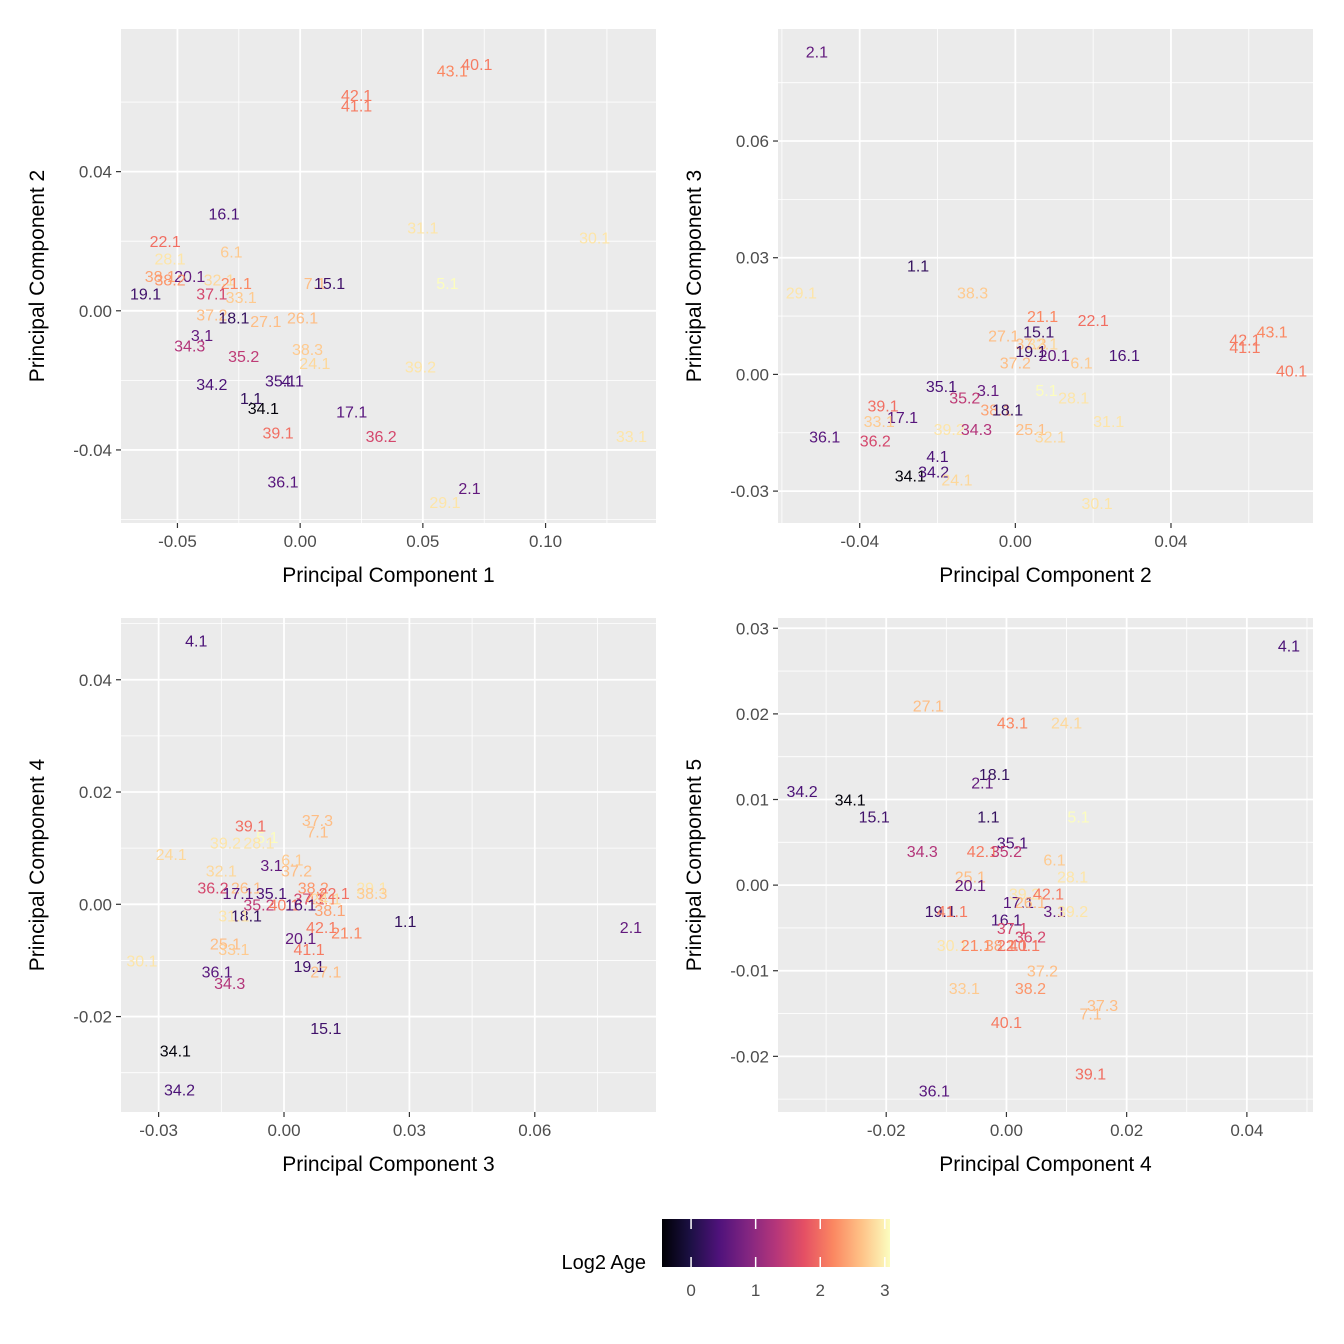 This screenshot has height=1344, width=1344. Describe the element at coordinates (313, 888) in the screenshot. I see `point-label: 38.2` at that location.